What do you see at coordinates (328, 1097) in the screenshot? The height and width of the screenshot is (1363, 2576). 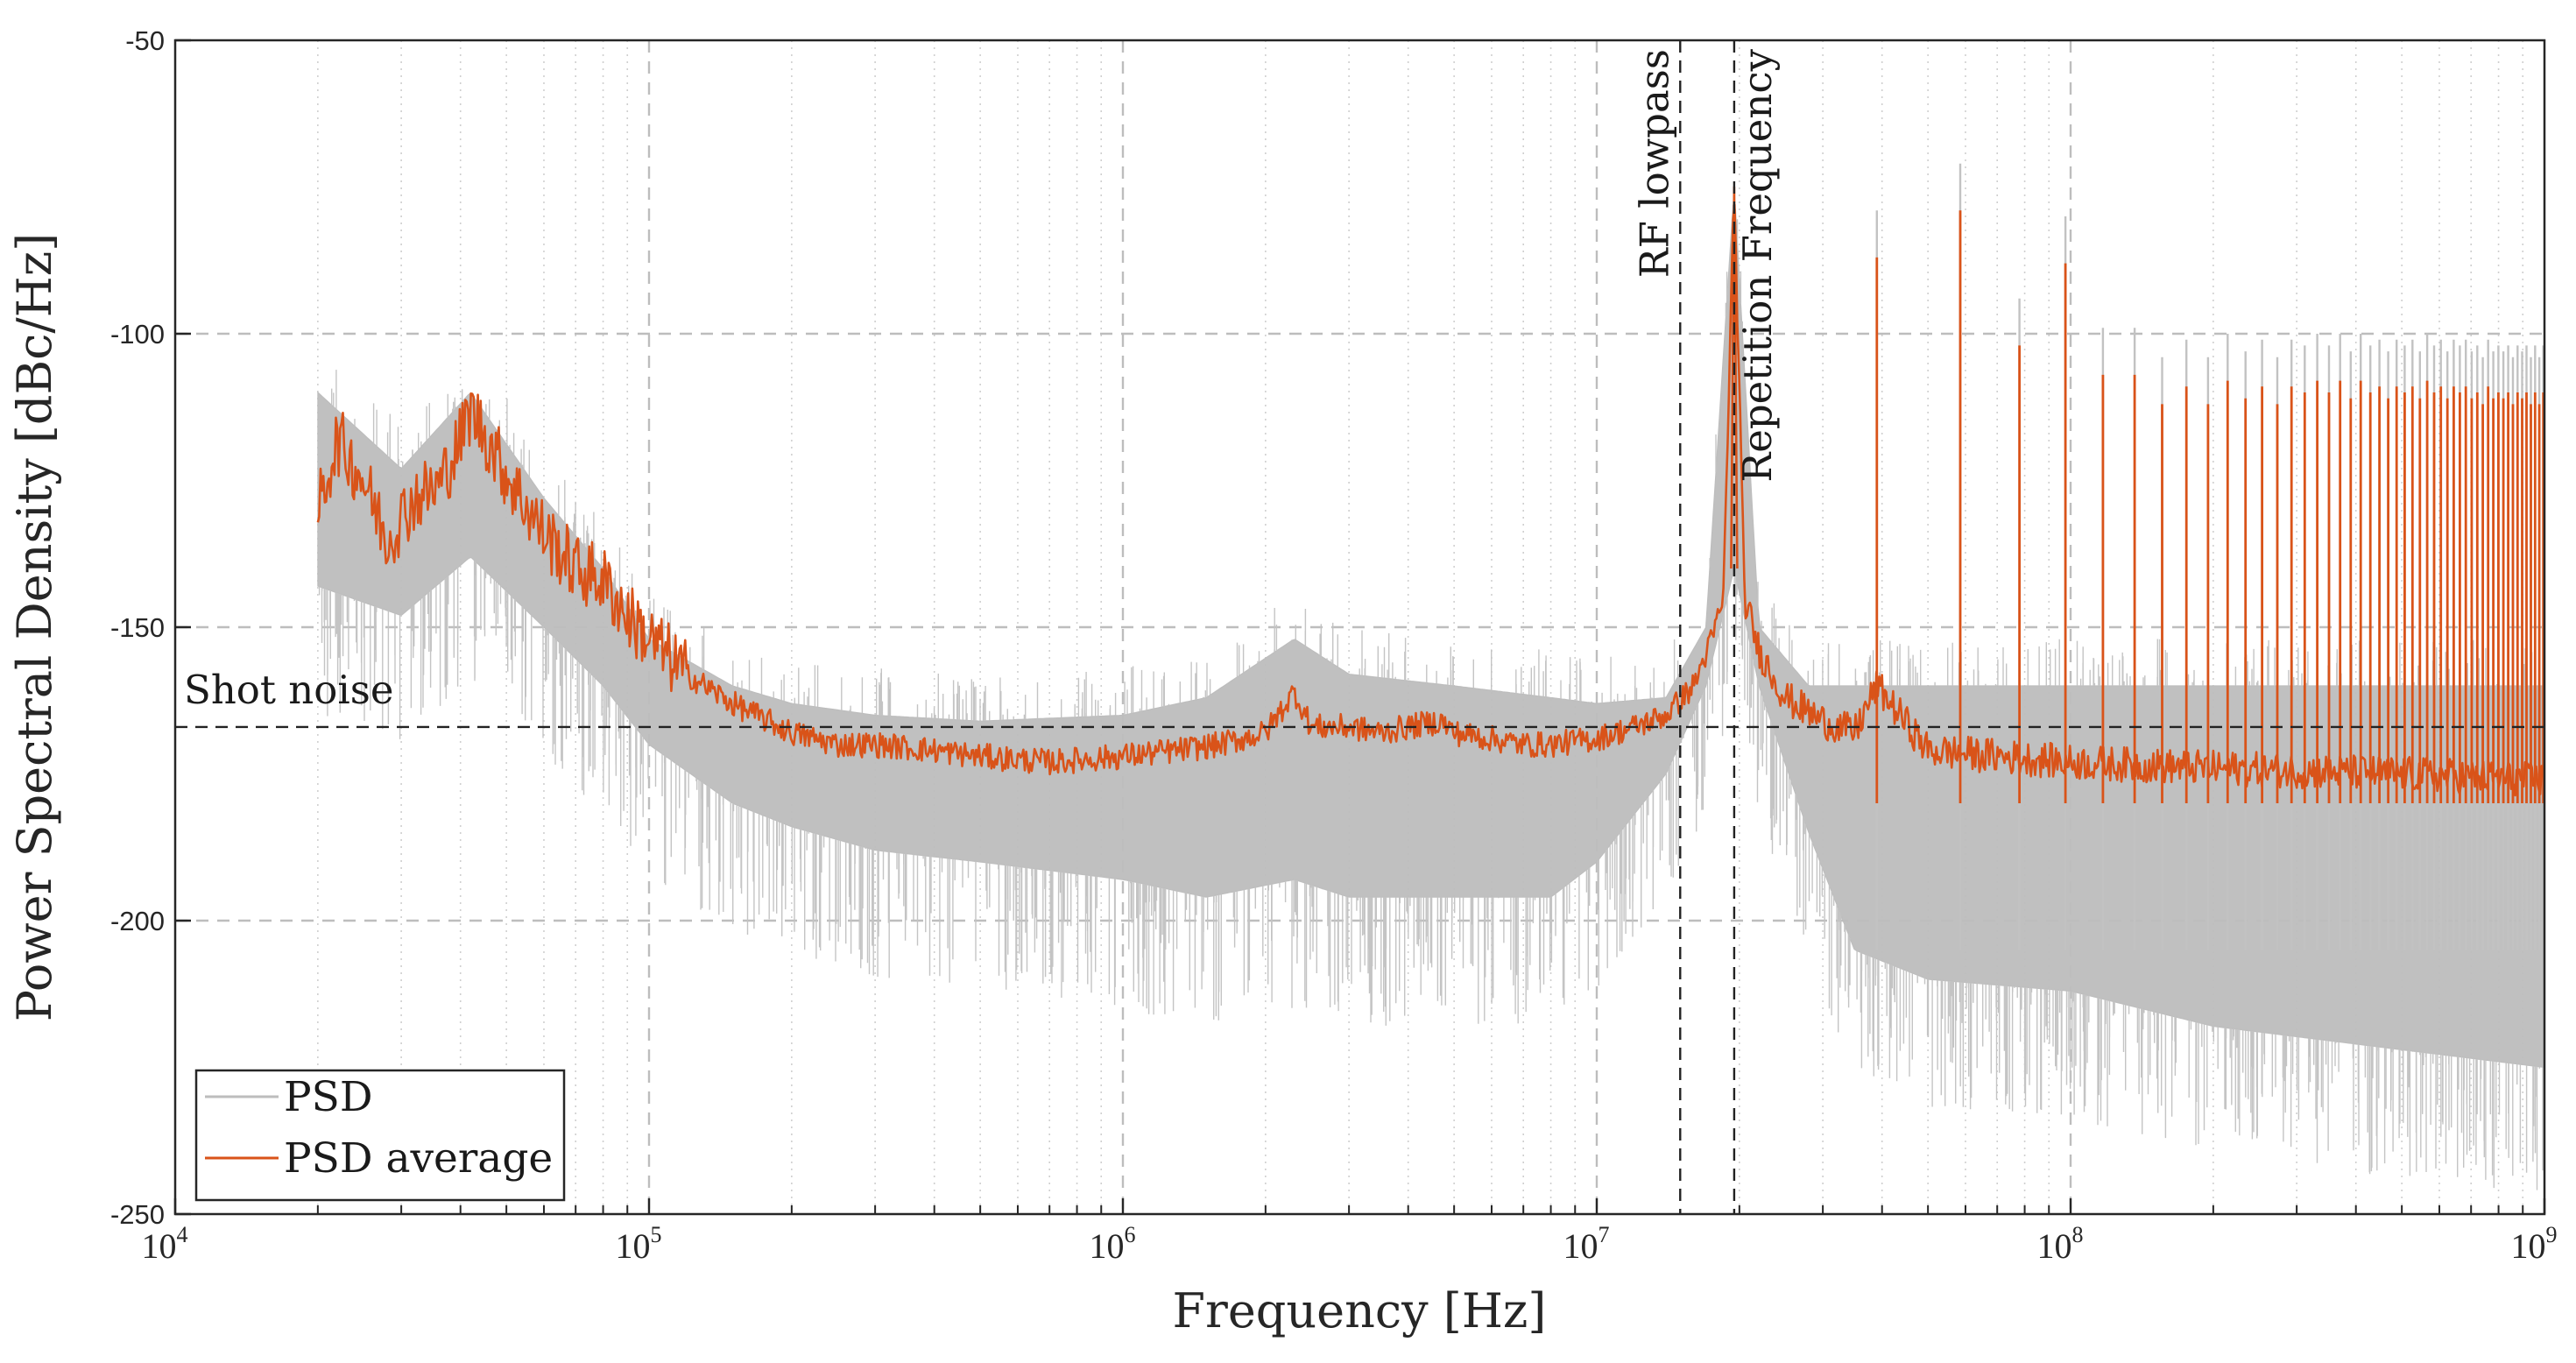 I see `legend-psd-label: PSD` at bounding box center [328, 1097].